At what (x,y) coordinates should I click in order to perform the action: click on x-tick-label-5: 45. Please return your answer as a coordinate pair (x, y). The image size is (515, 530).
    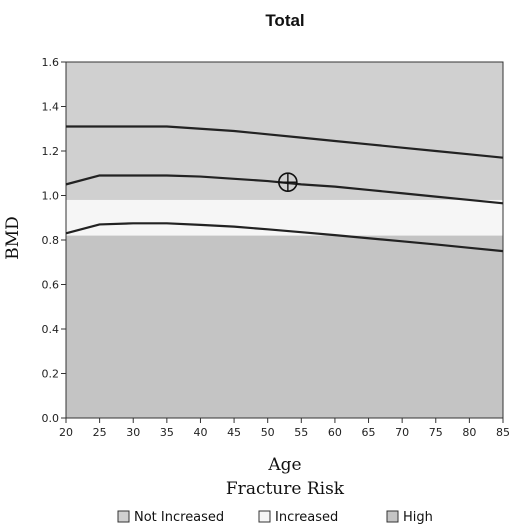
    Looking at the image, I should click on (234, 432).